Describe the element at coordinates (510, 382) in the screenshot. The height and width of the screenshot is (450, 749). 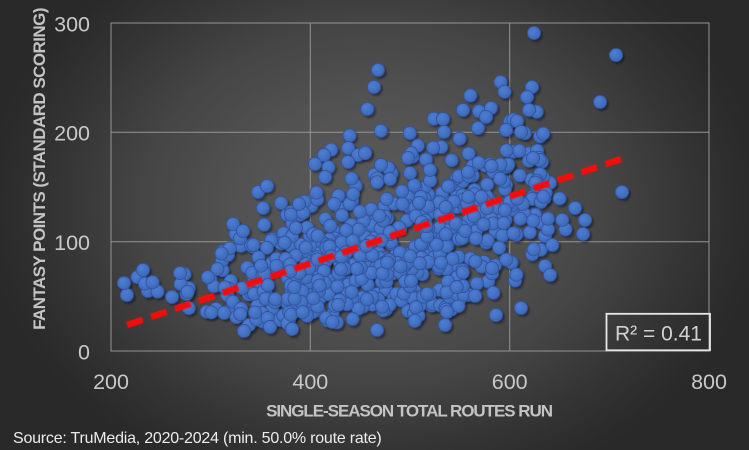
I see `svg-text: 600` at that location.